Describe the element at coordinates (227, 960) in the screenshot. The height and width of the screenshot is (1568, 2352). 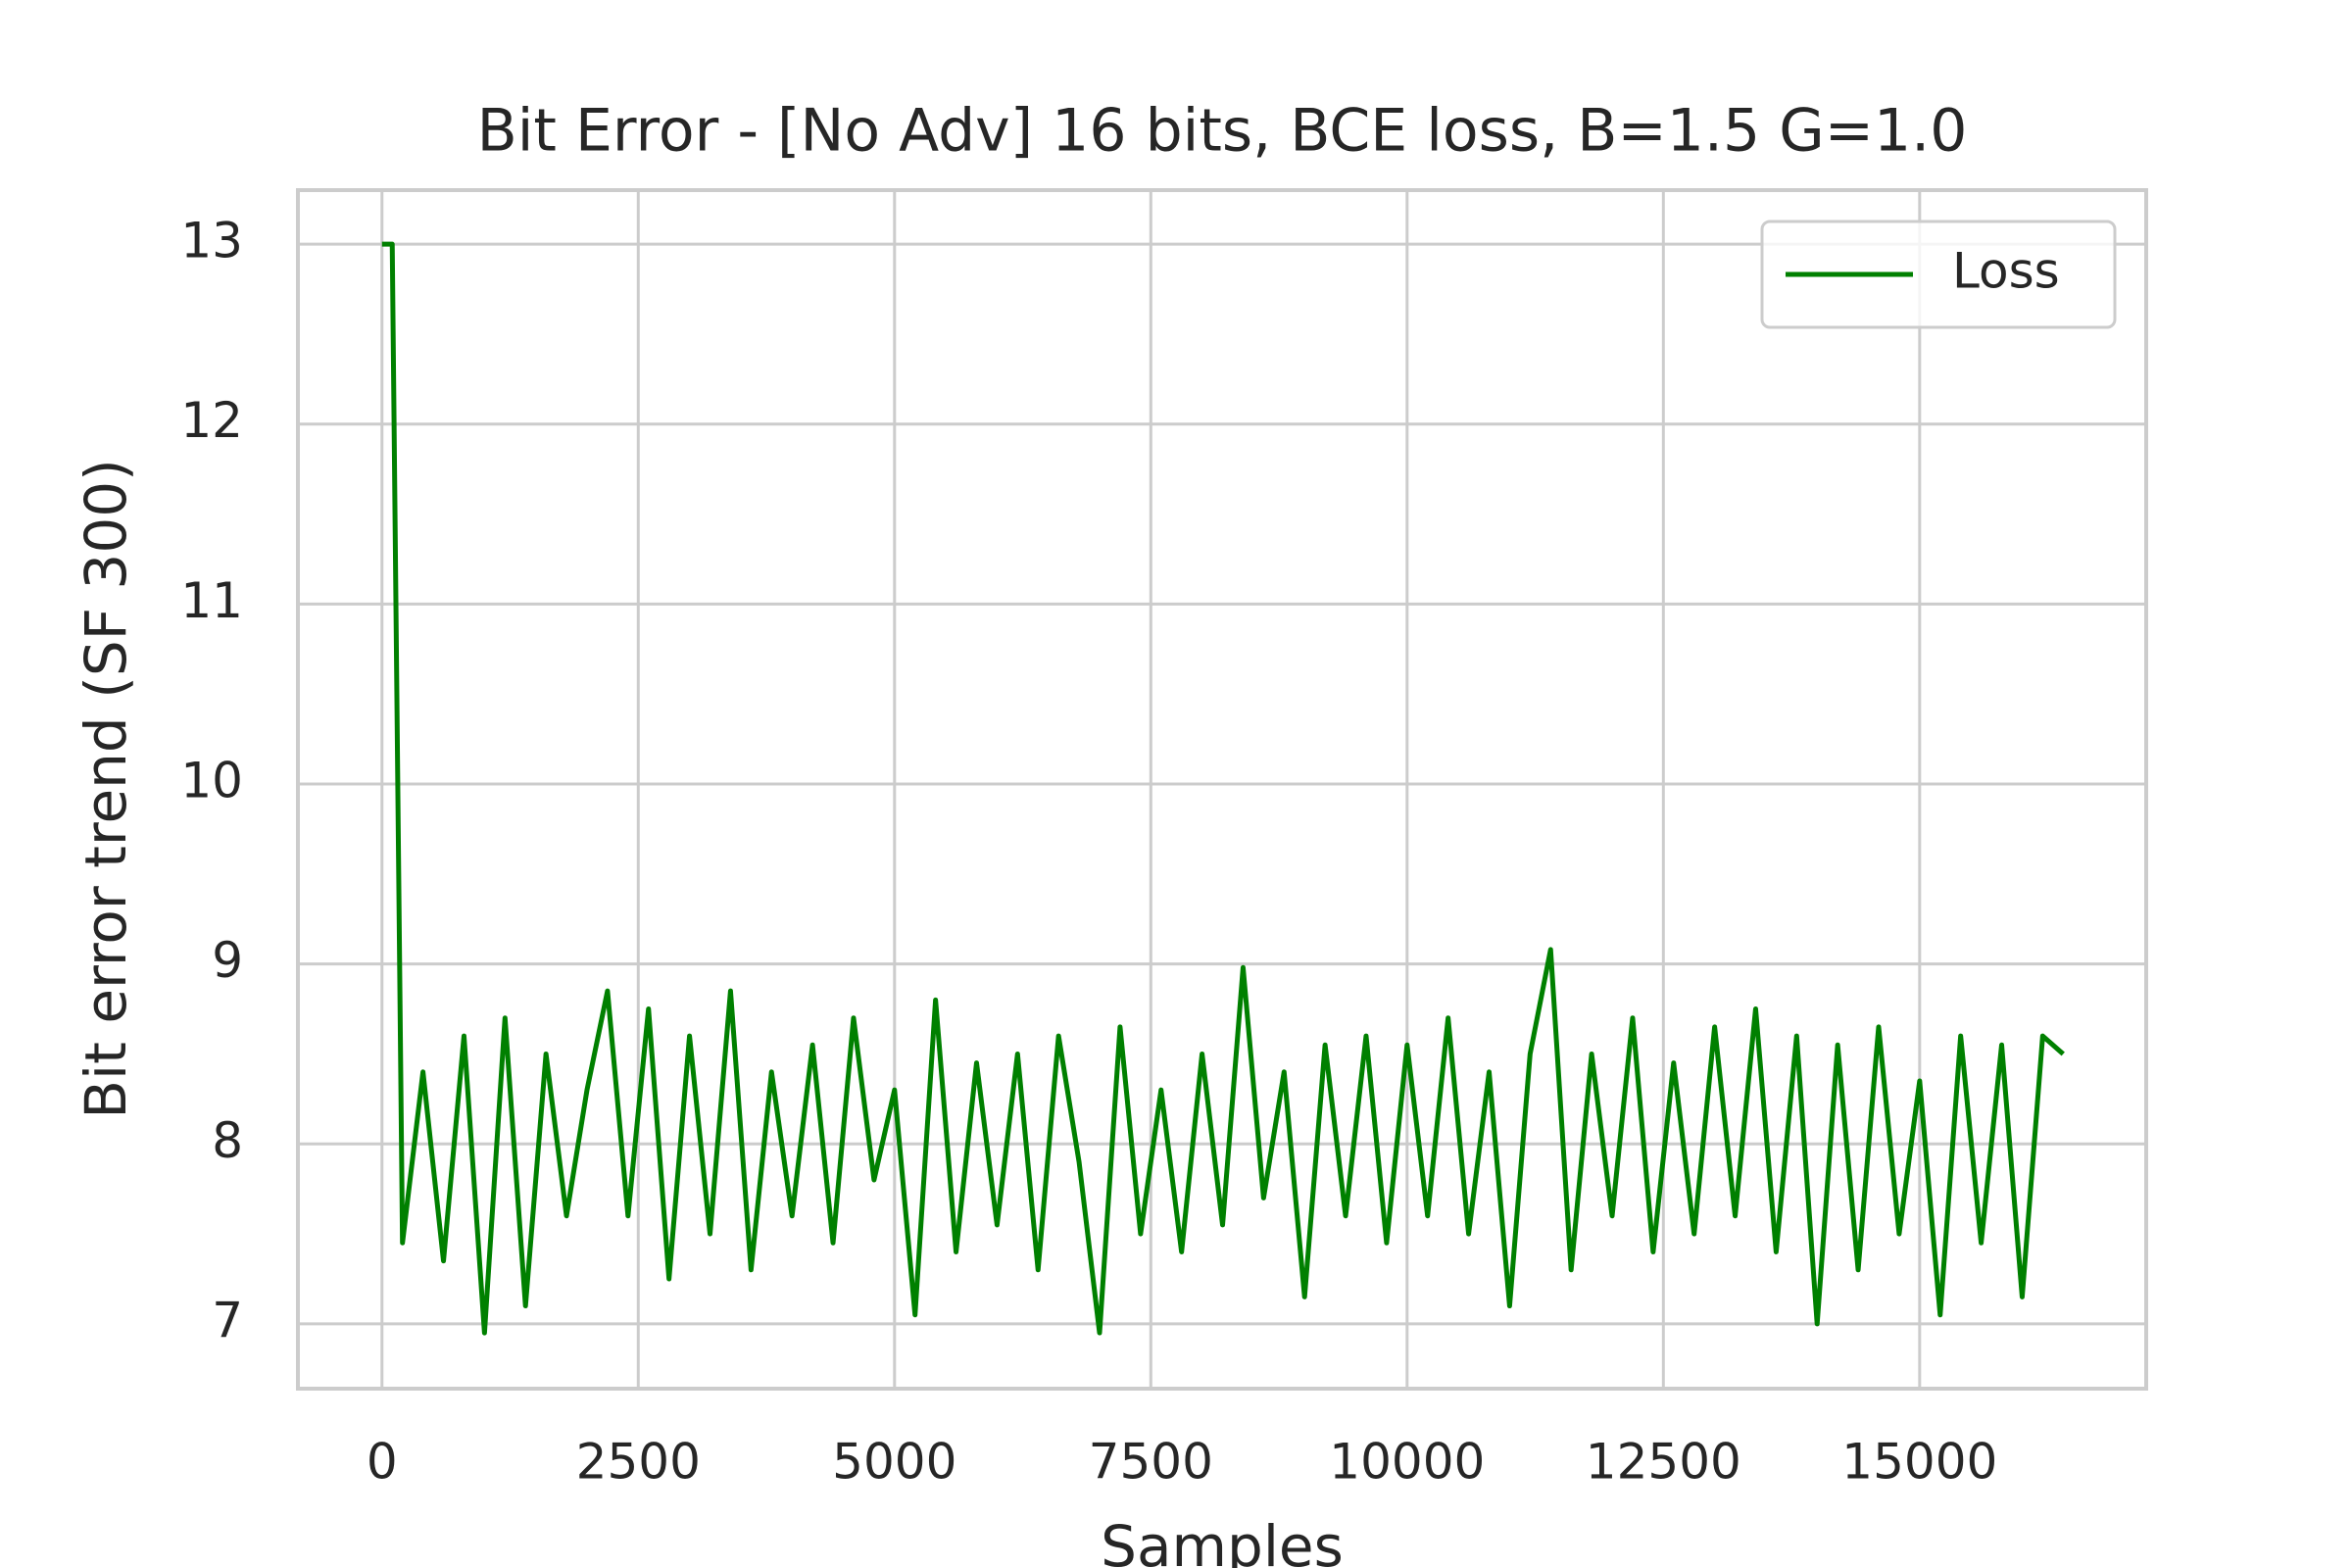
I see `y-tick-label: 9` at that location.